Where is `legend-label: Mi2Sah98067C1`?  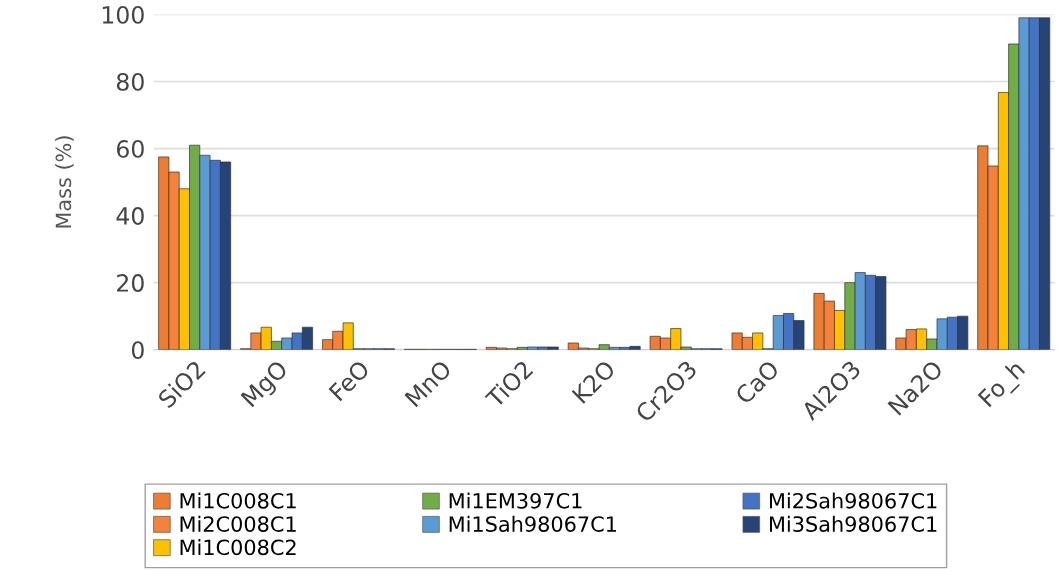 legend-label: Mi2Sah98067C1 is located at coordinates (853, 500).